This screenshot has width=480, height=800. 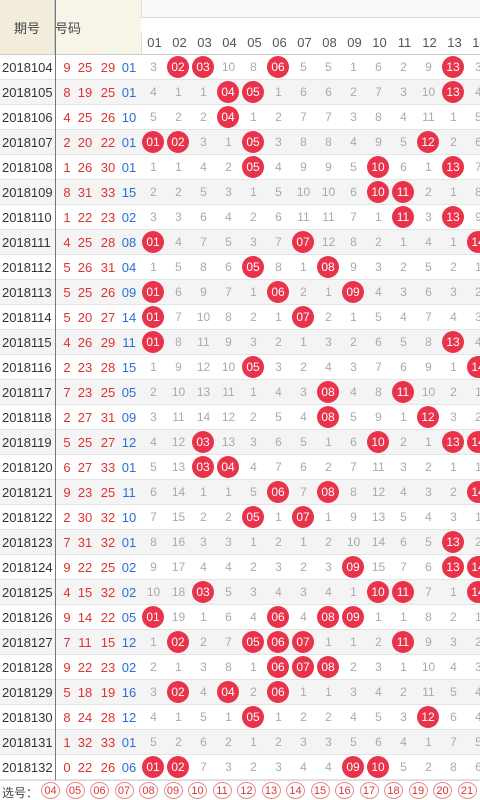 What do you see at coordinates (453, 442) in the screenshot?
I see `hit-ball: 13` at bounding box center [453, 442].